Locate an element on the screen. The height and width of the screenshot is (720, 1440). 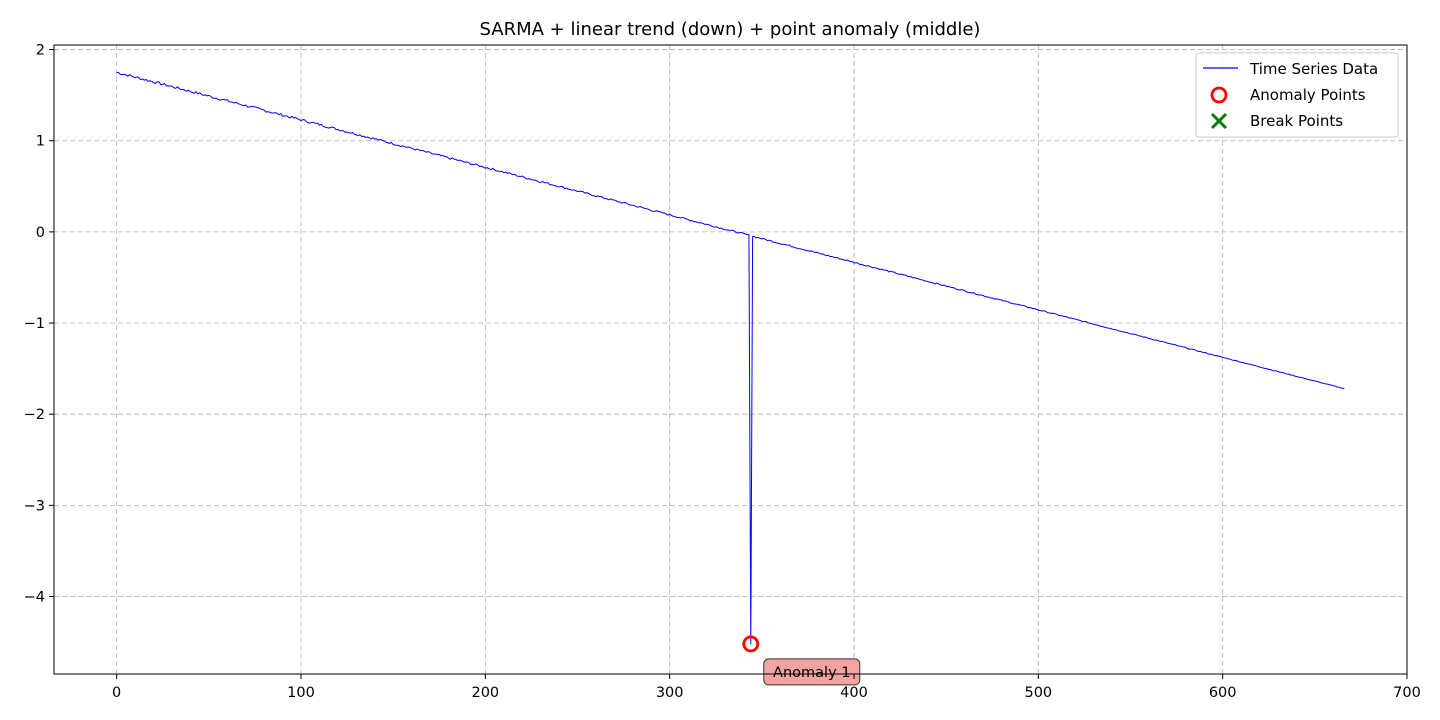
x-tick-label: 0 is located at coordinates (116, 693).